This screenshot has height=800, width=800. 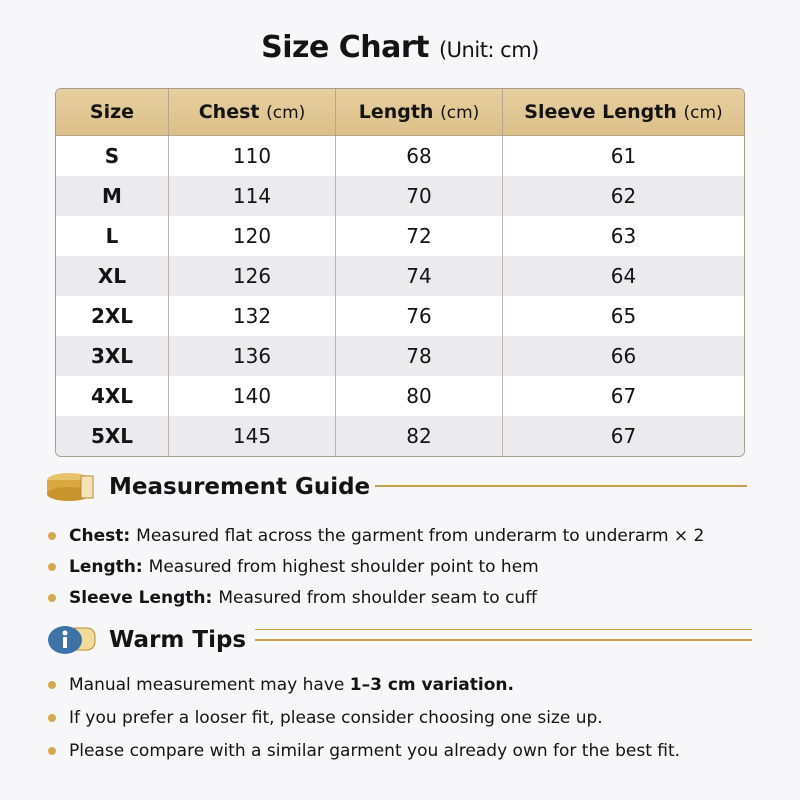 What do you see at coordinates (419, 196) in the screenshot?
I see `table-cell: 70` at bounding box center [419, 196].